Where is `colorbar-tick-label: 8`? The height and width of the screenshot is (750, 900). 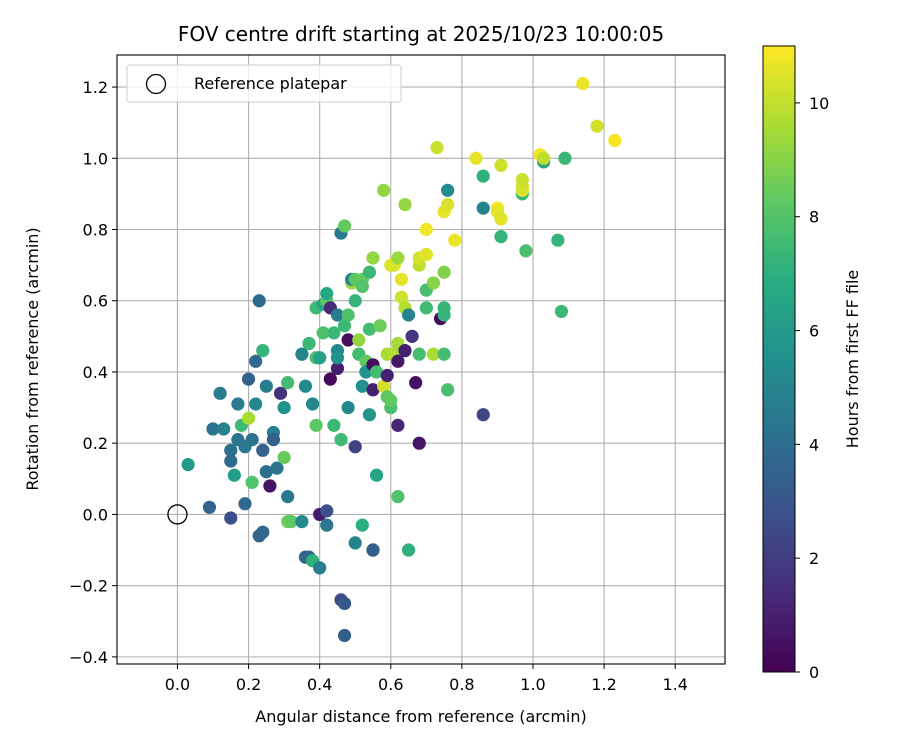 colorbar-tick-label: 8 is located at coordinates (814, 217).